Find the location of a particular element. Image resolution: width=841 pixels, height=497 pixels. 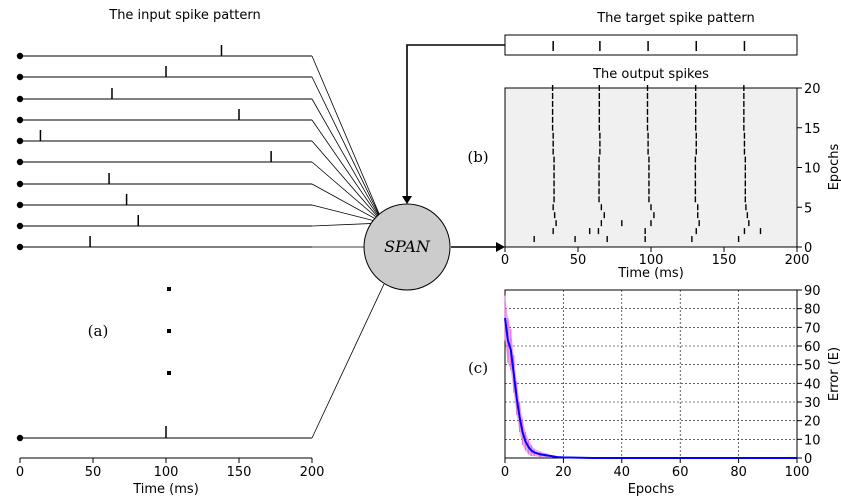

input-x-tick-label: 200 is located at coordinates (312, 472).